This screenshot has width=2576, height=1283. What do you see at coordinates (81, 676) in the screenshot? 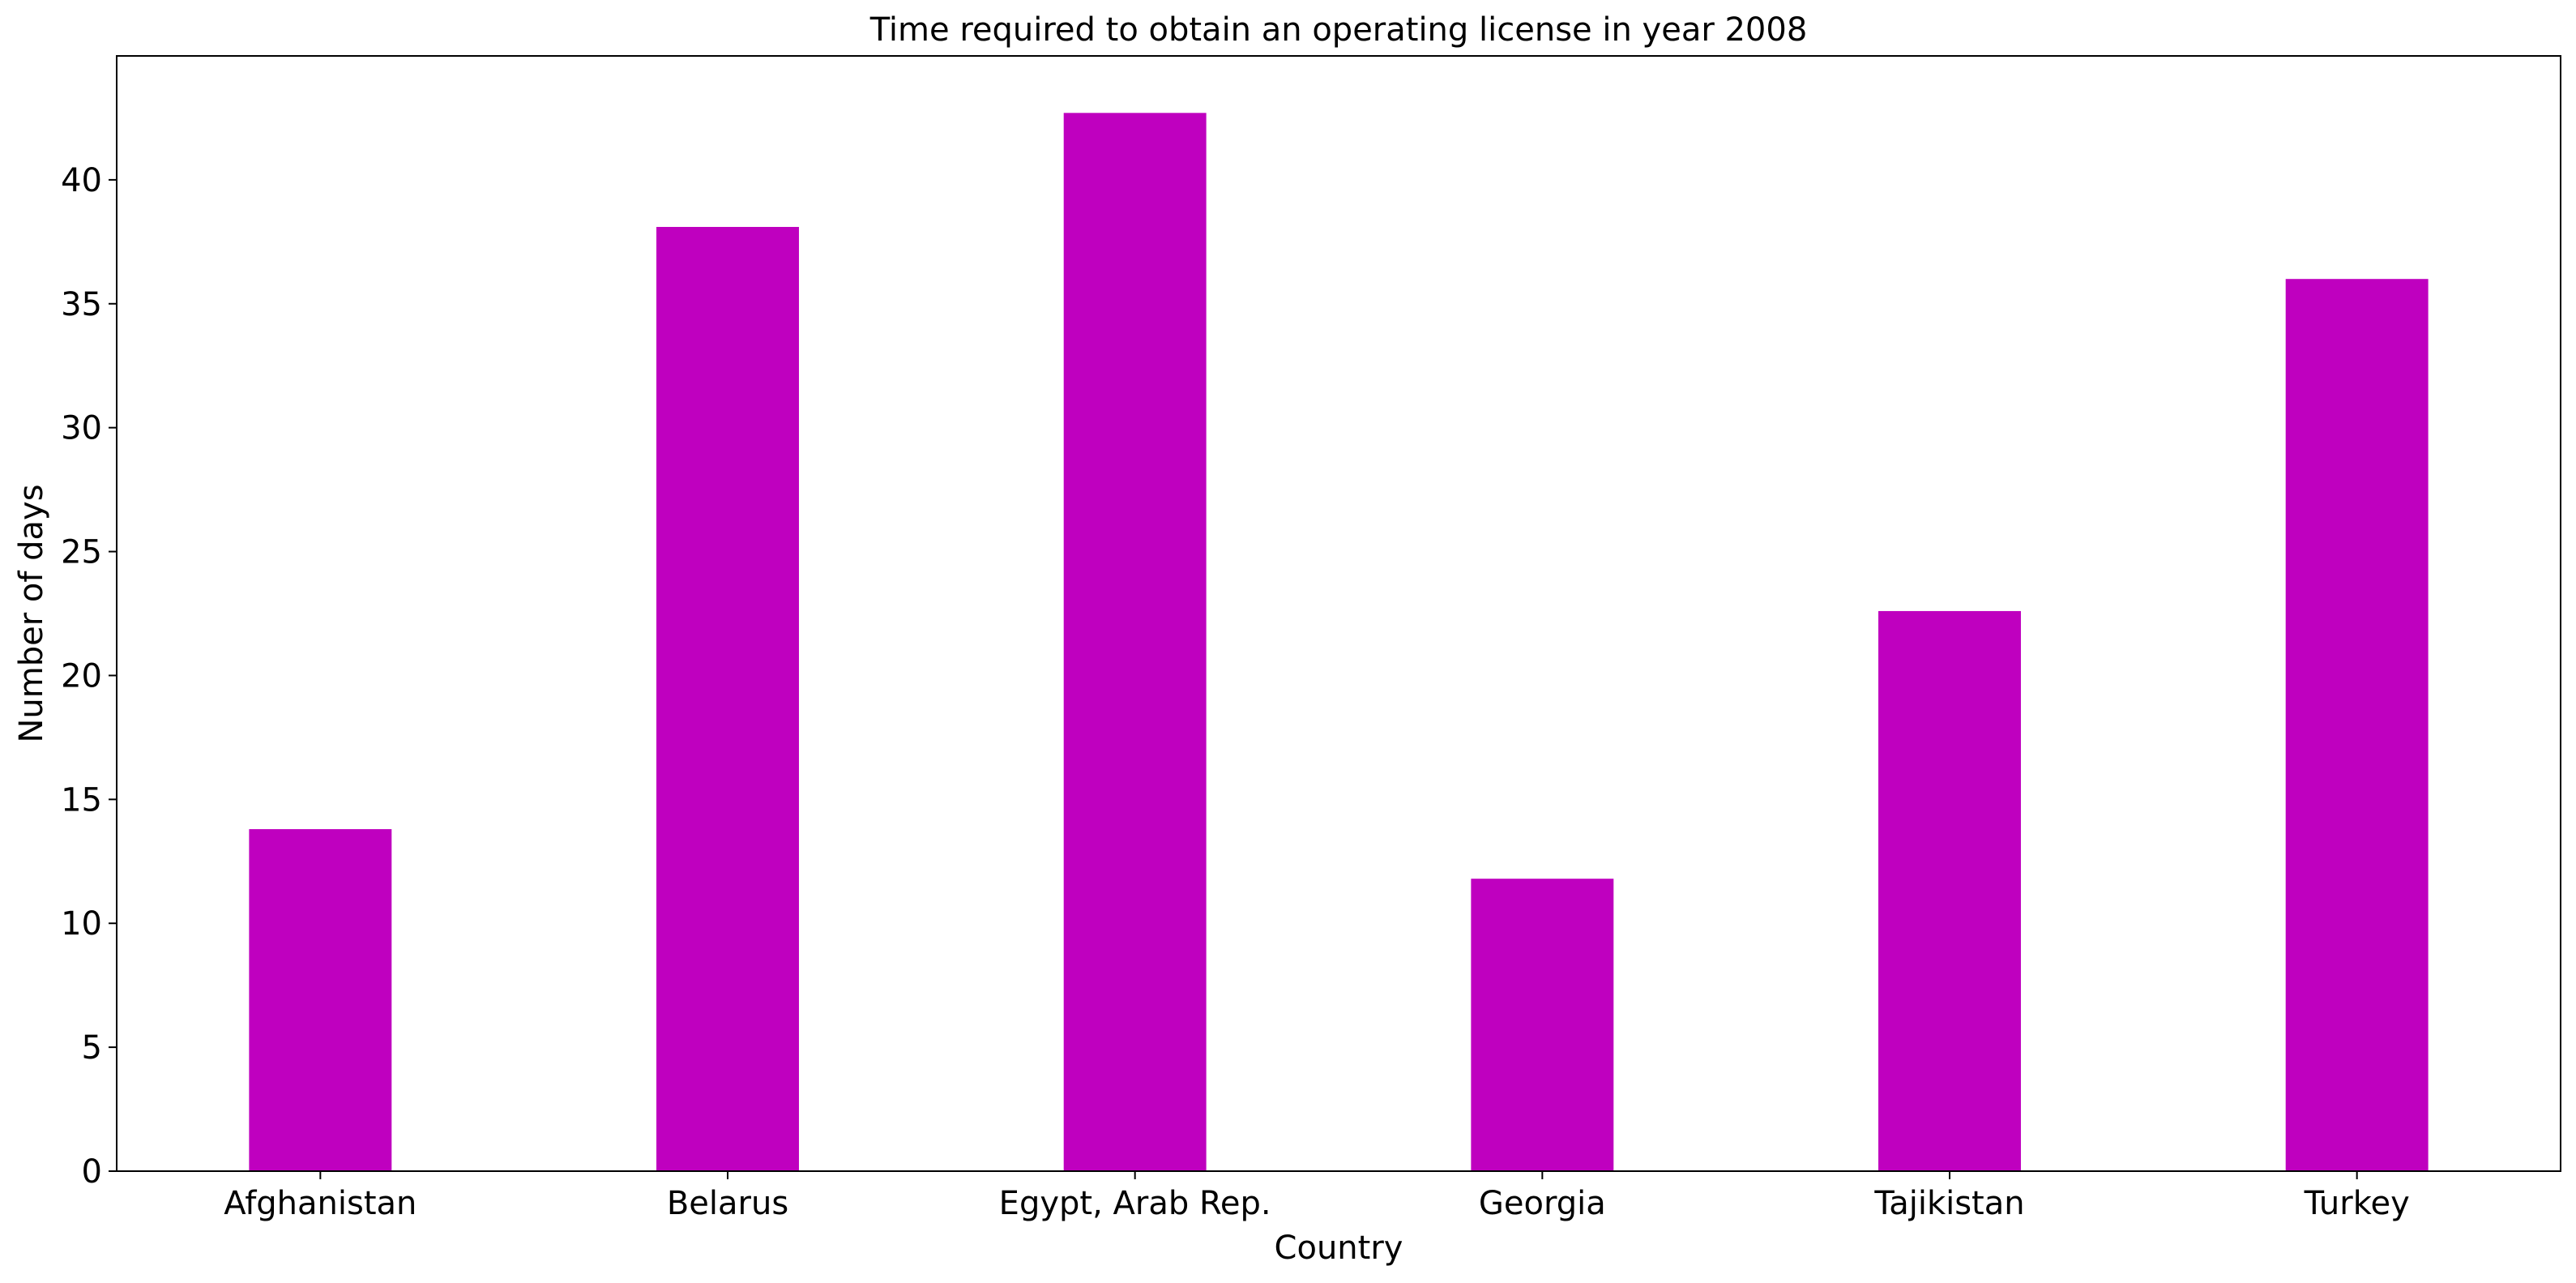
I see `y-tick-label: 20` at bounding box center [81, 676].